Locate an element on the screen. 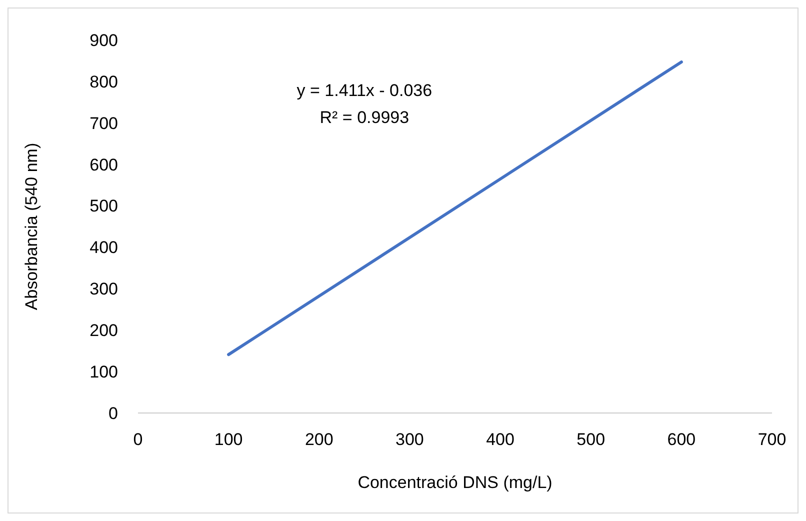 The image size is (806, 521). y-tick-label: 800 is located at coordinates (104, 82).